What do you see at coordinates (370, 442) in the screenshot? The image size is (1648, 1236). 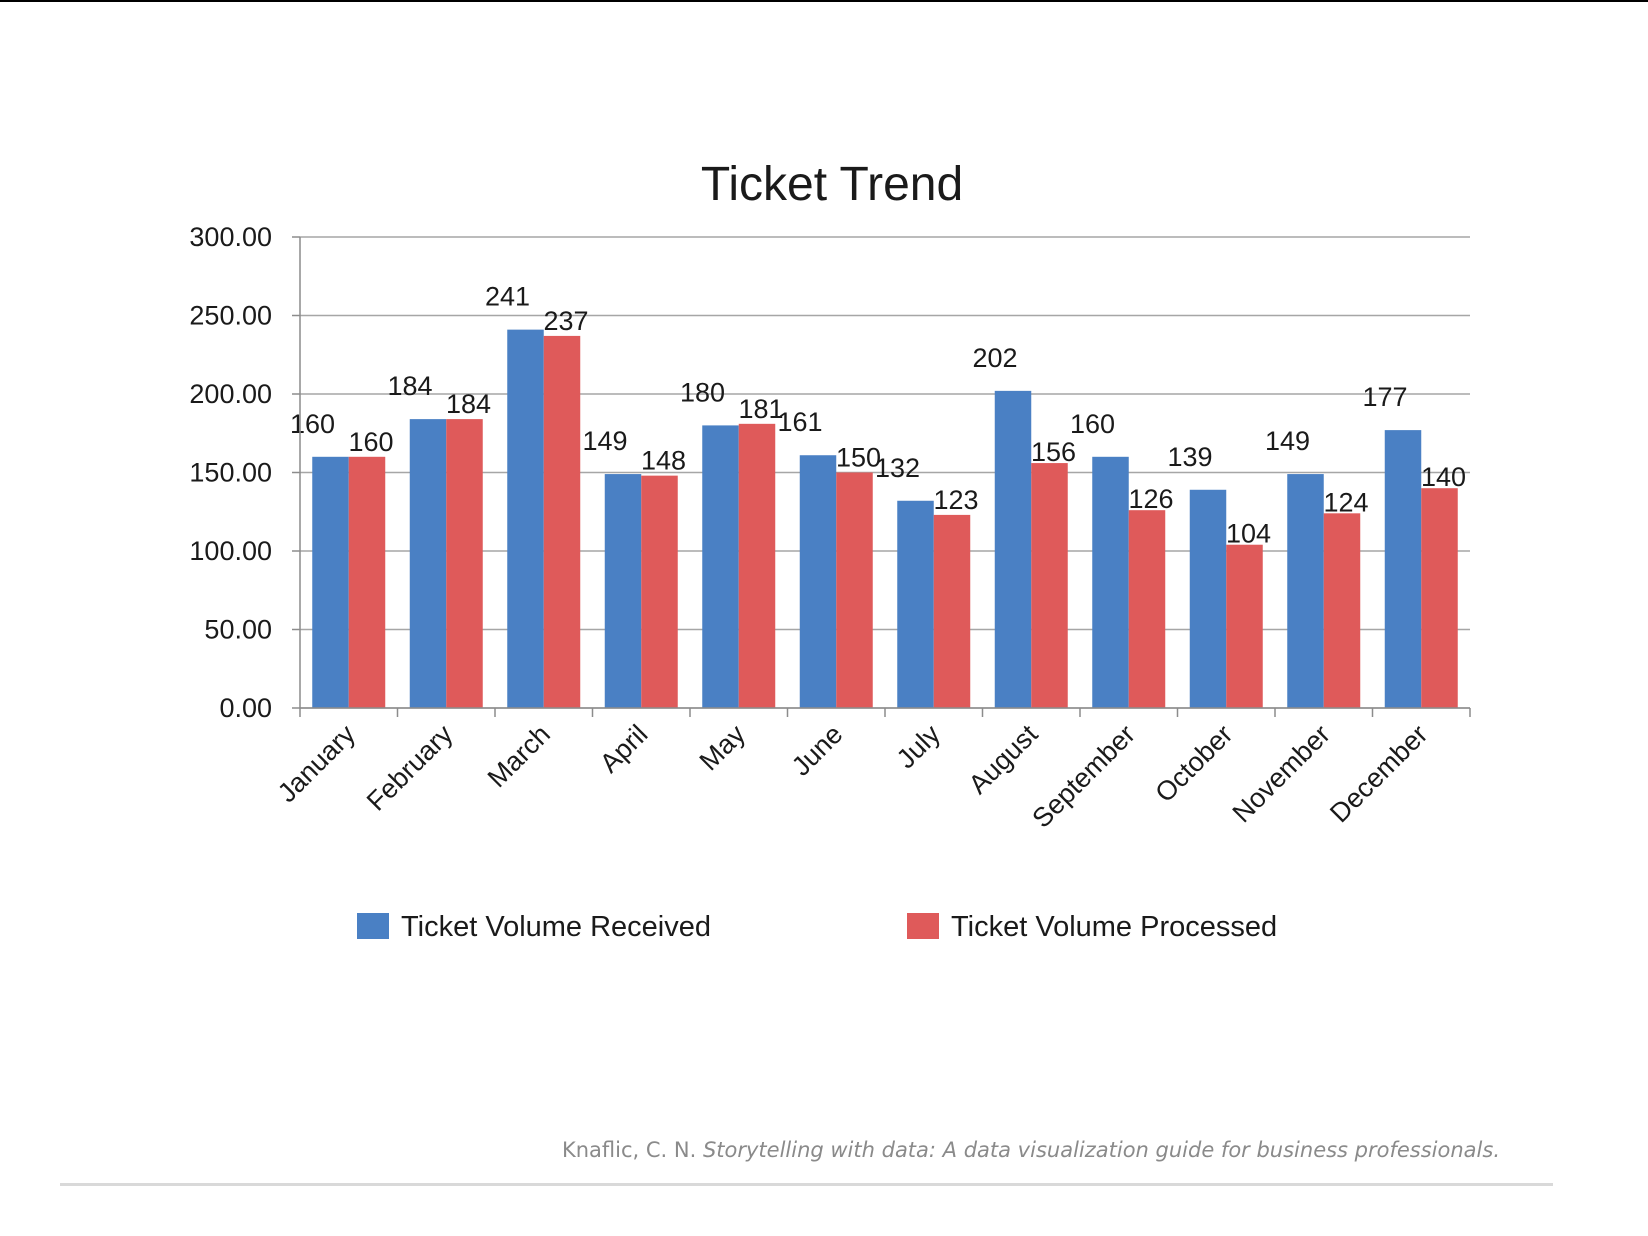 I see `data-label-processed: 160` at bounding box center [370, 442].